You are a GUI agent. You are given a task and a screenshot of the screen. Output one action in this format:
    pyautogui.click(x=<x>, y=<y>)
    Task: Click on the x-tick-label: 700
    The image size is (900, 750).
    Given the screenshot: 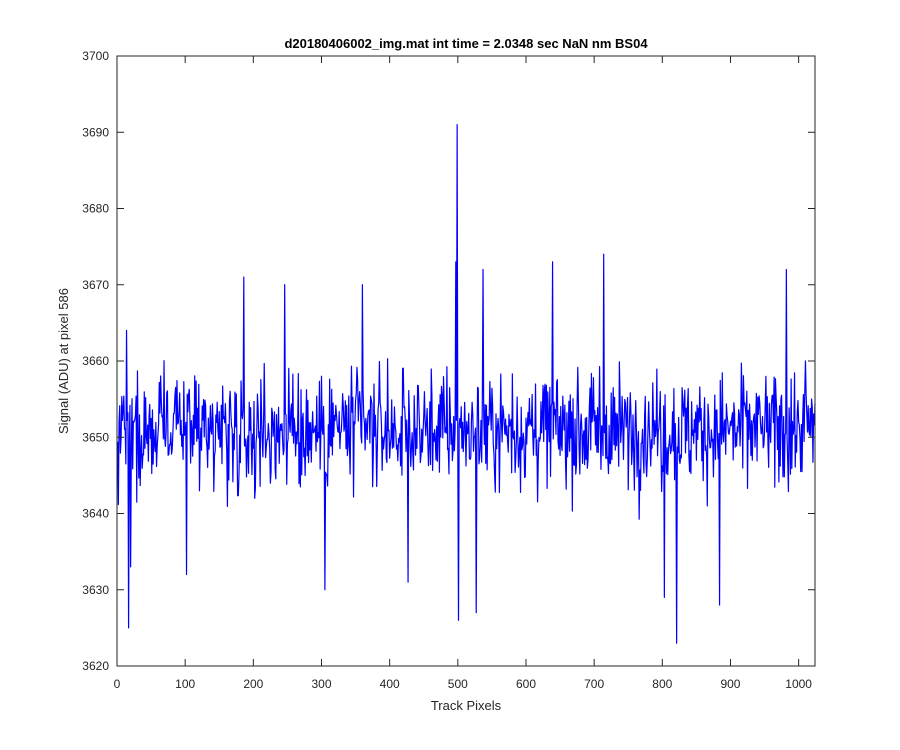 What is the action you would take?
    pyautogui.click(x=594, y=684)
    